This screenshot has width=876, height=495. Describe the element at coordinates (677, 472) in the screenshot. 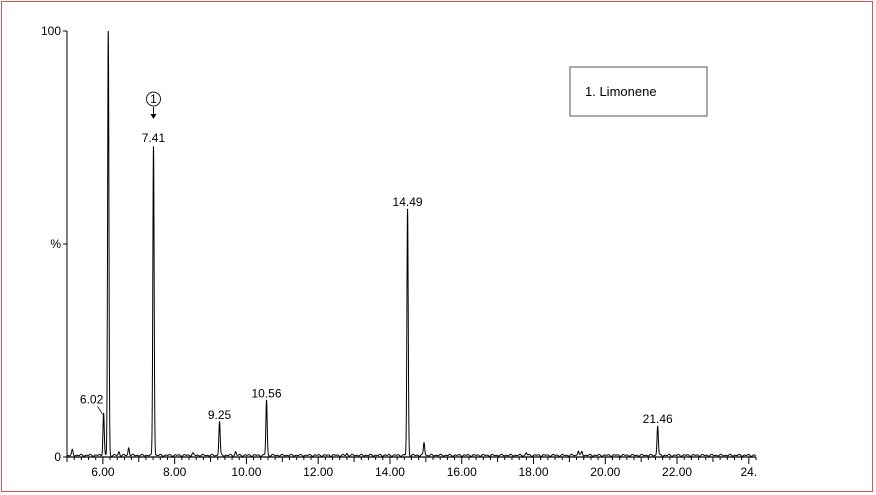

I see `x-tick-label: 22.00` at that location.